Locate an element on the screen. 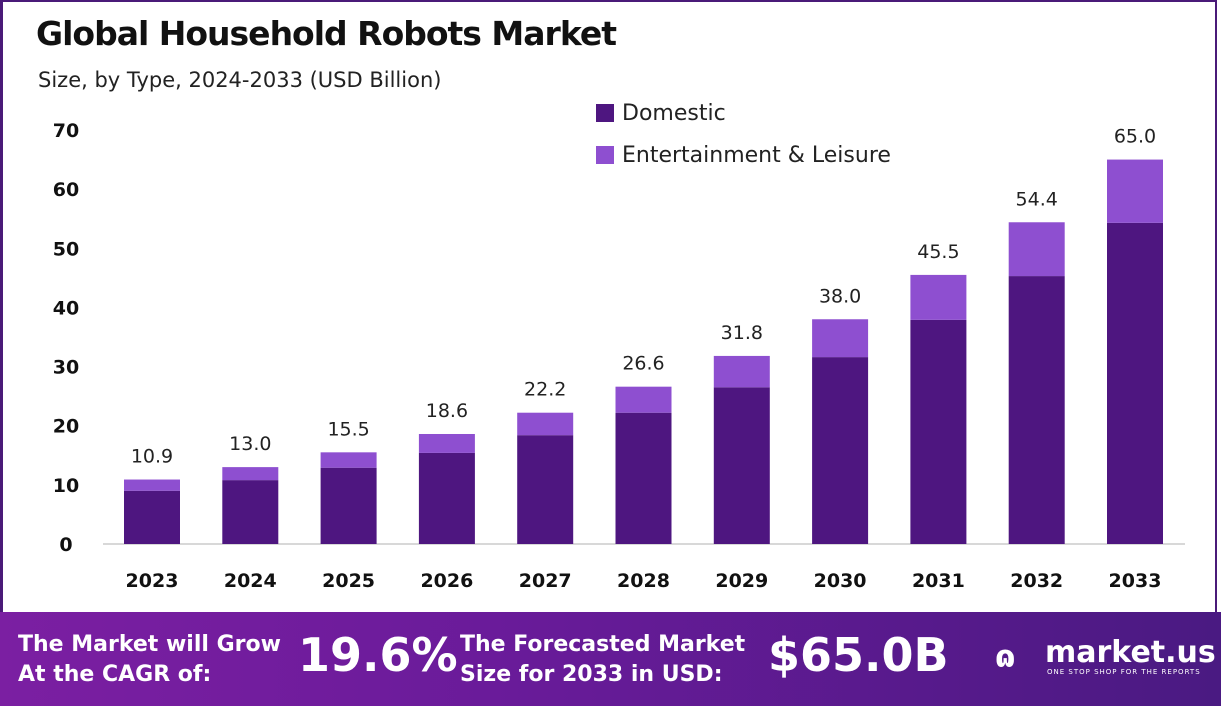 This screenshot has height=706, width=1221. bar-entertainment-2029 is located at coordinates (741, 371).